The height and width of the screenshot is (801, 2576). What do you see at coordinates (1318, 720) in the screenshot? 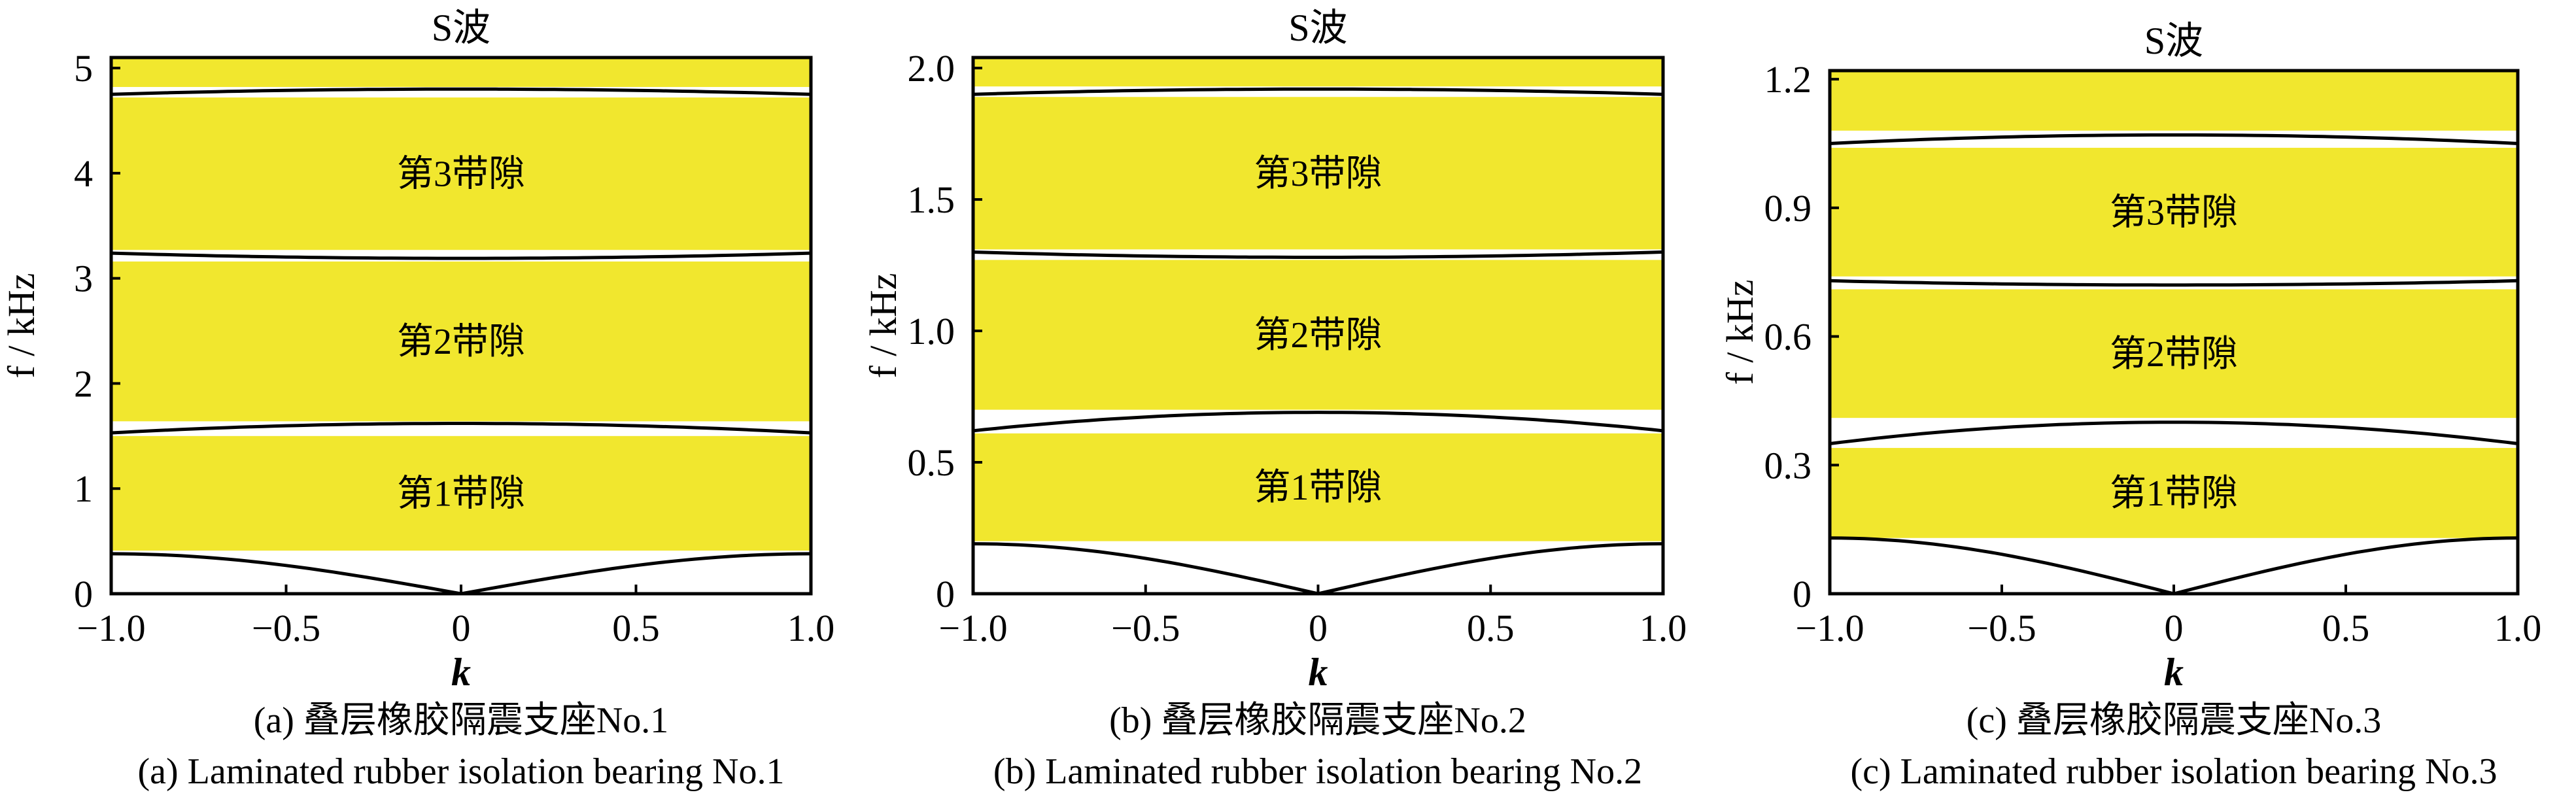
I see `figure-caption-cn: (b) 叠层橡胶隔震支座No.2` at bounding box center [1318, 720].